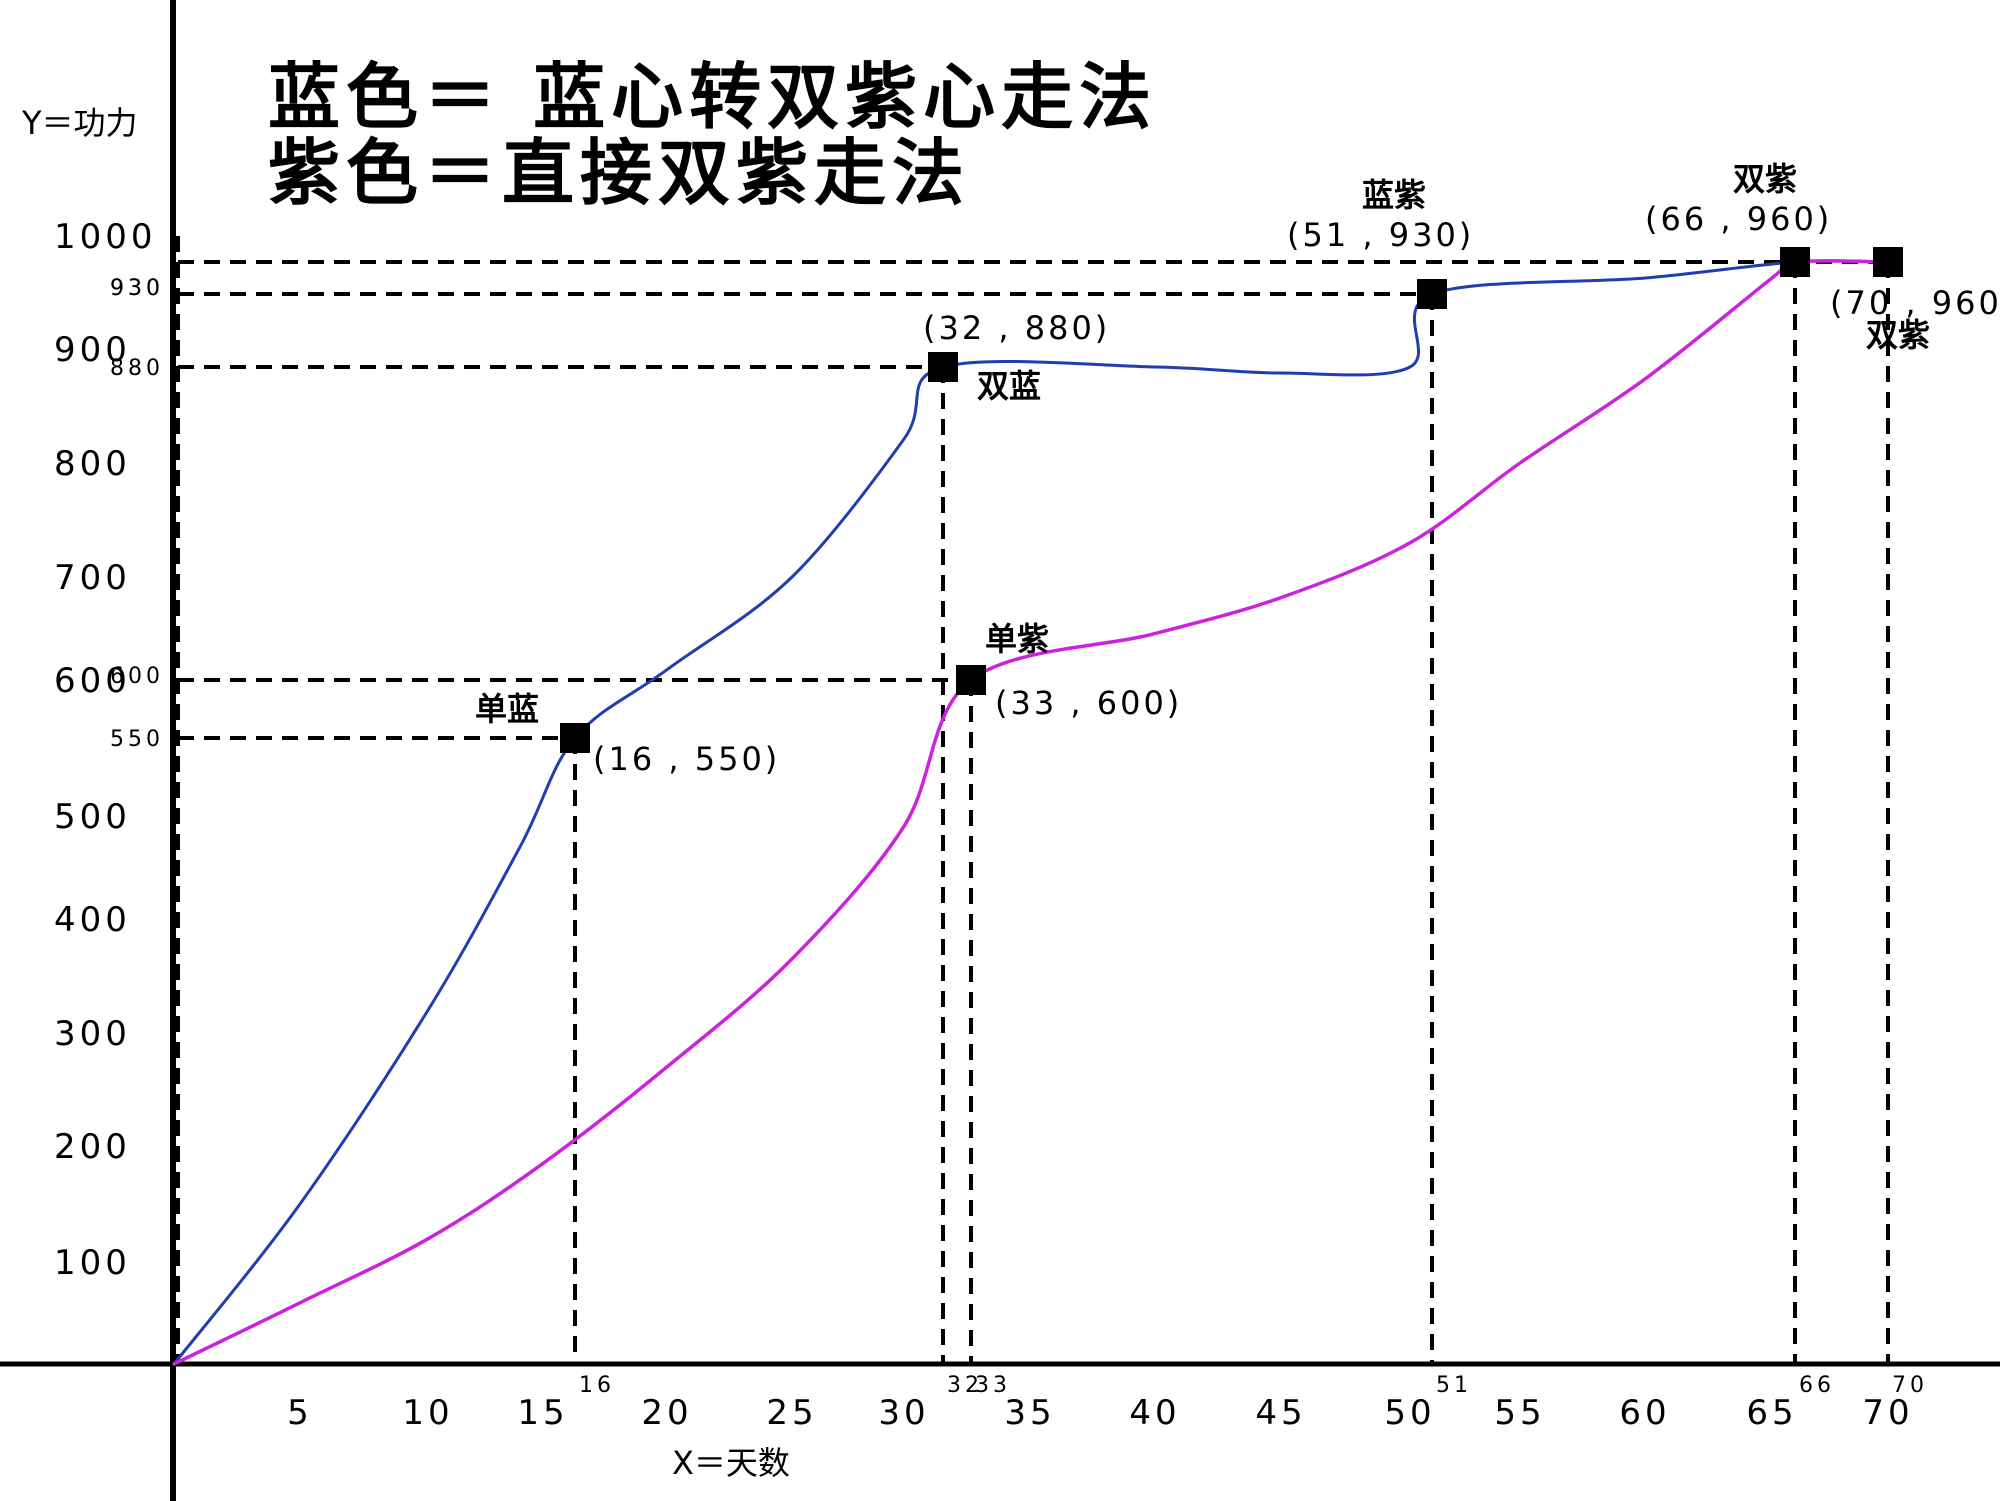 The width and height of the screenshot is (2000, 1501). I want to click on x-marker-label: 70, so click(1910, 1385).